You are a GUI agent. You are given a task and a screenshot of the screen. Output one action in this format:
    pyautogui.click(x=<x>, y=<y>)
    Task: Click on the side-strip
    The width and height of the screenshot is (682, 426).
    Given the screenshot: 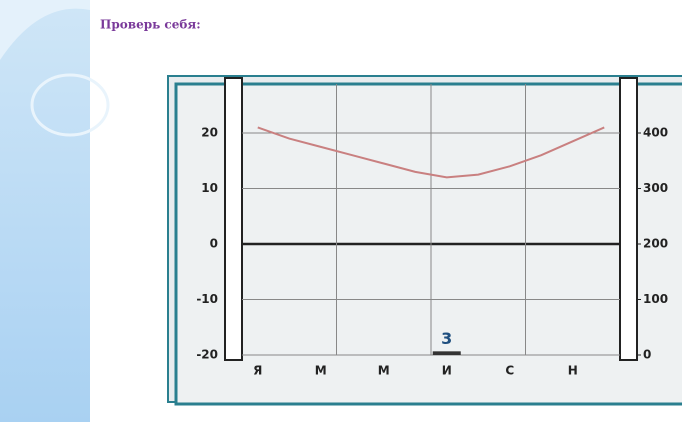 What is the action you would take?
    pyautogui.click(x=45, y=211)
    